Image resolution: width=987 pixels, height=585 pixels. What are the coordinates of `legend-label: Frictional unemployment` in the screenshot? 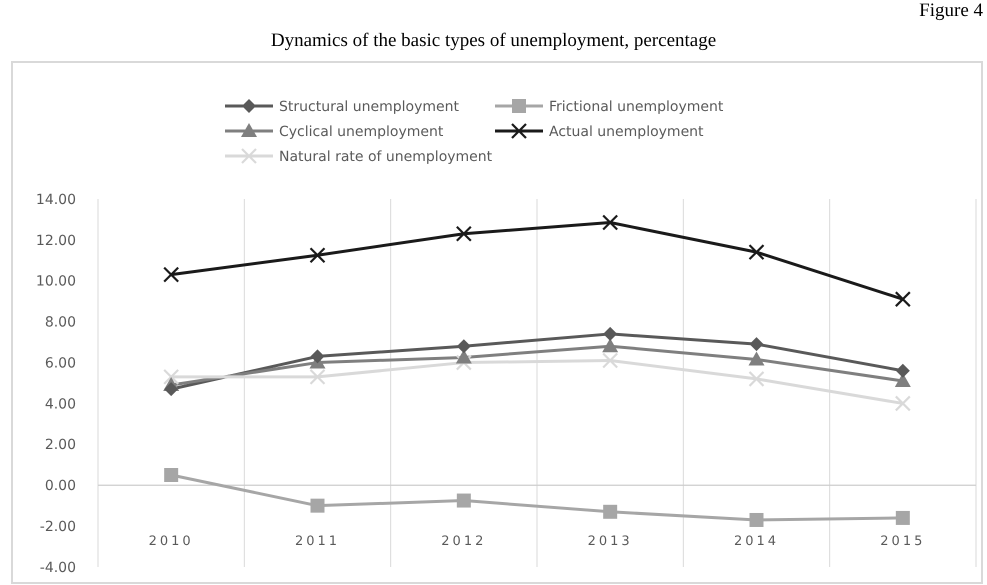 It's located at (636, 106).